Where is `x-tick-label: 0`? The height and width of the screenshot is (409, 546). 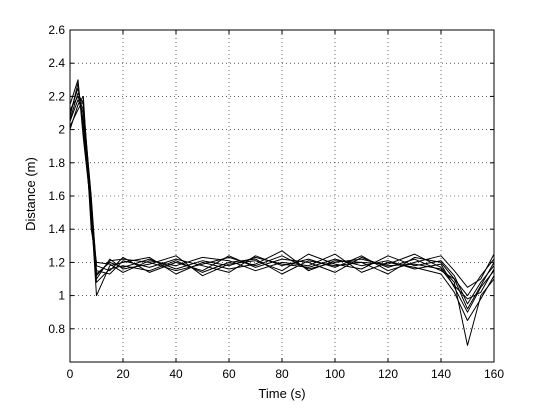
x-tick-label: 0 is located at coordinates (70, 374).